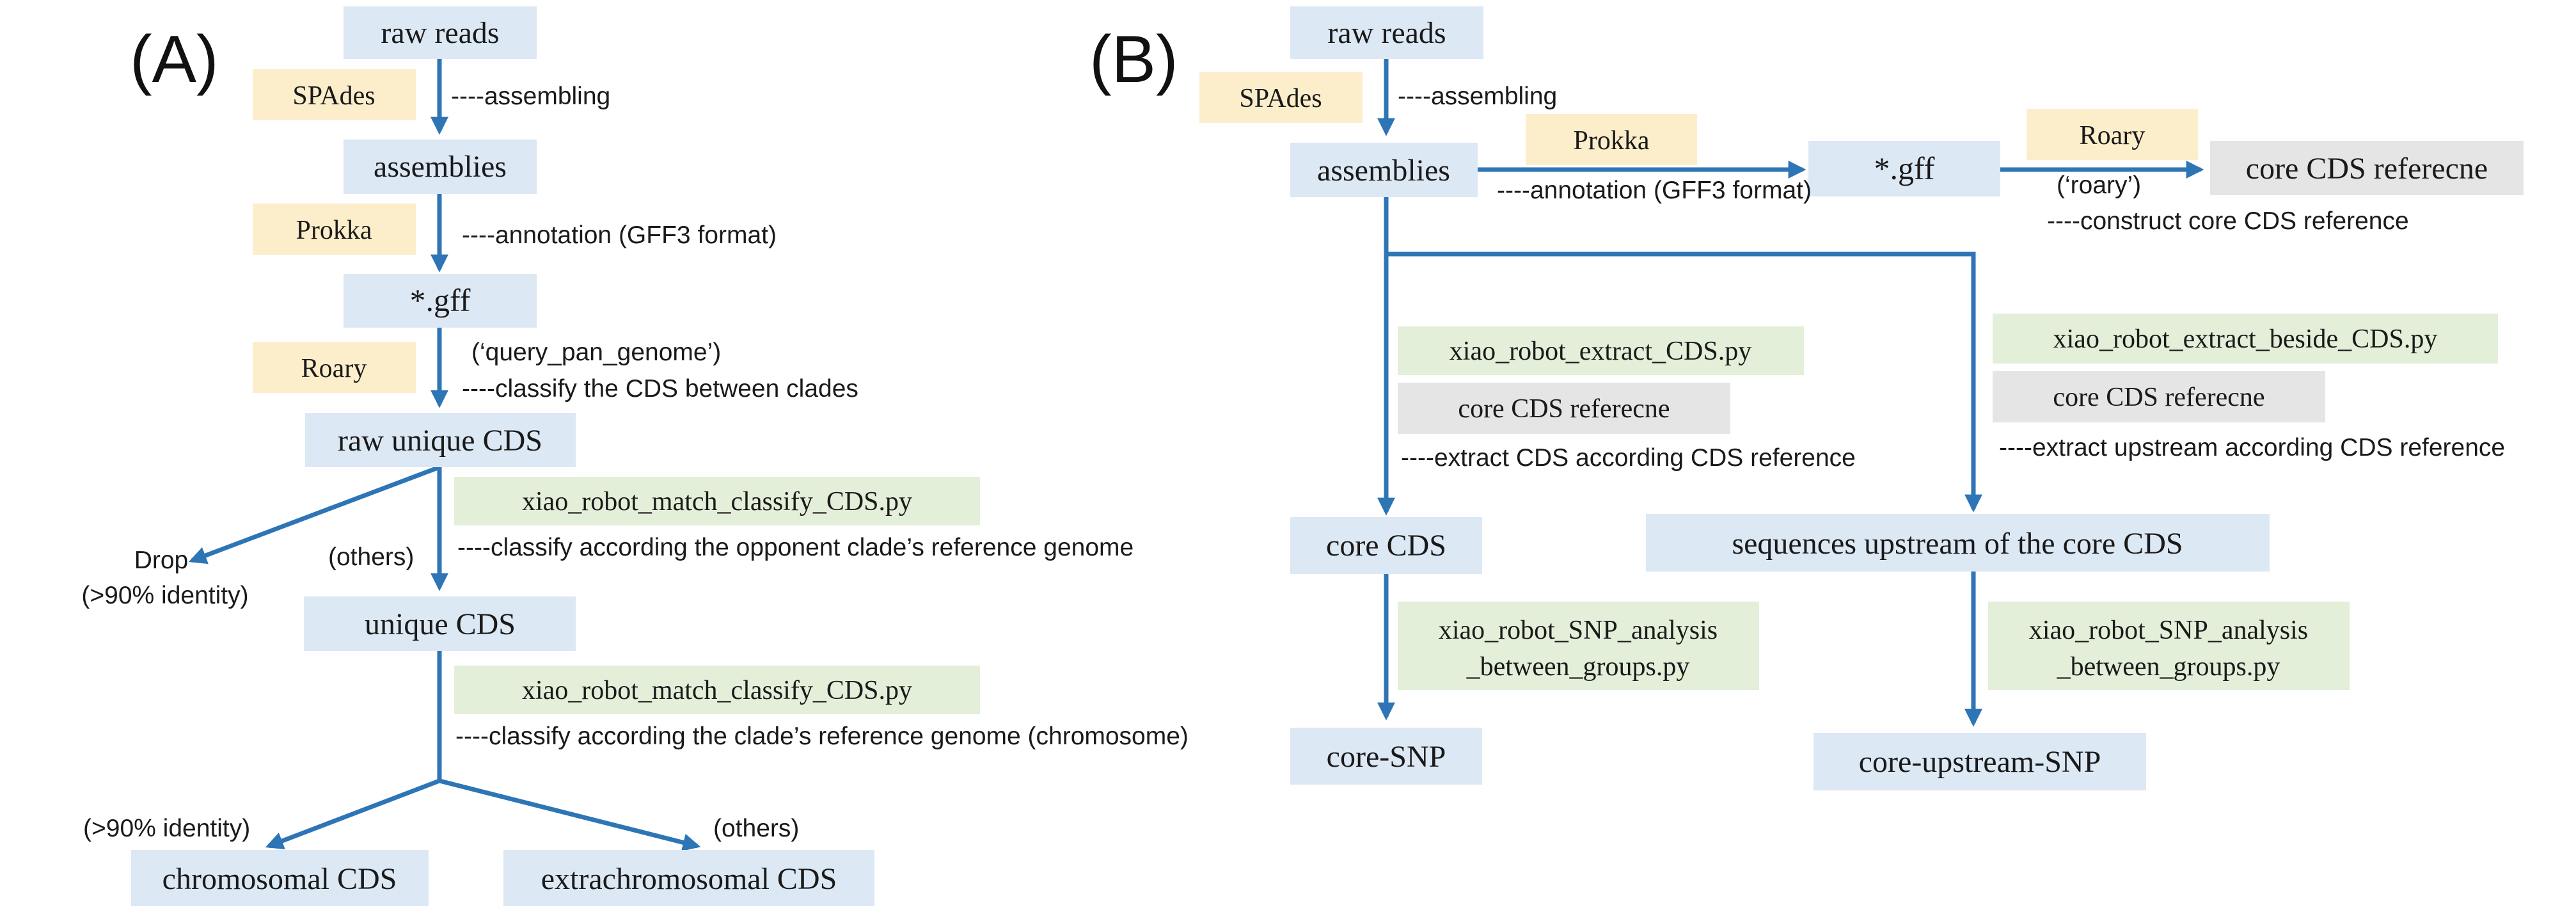 The height and width of the screenshot is (912, 2576). I want to click on b-node-assemblies-box, so click(1384, 170).